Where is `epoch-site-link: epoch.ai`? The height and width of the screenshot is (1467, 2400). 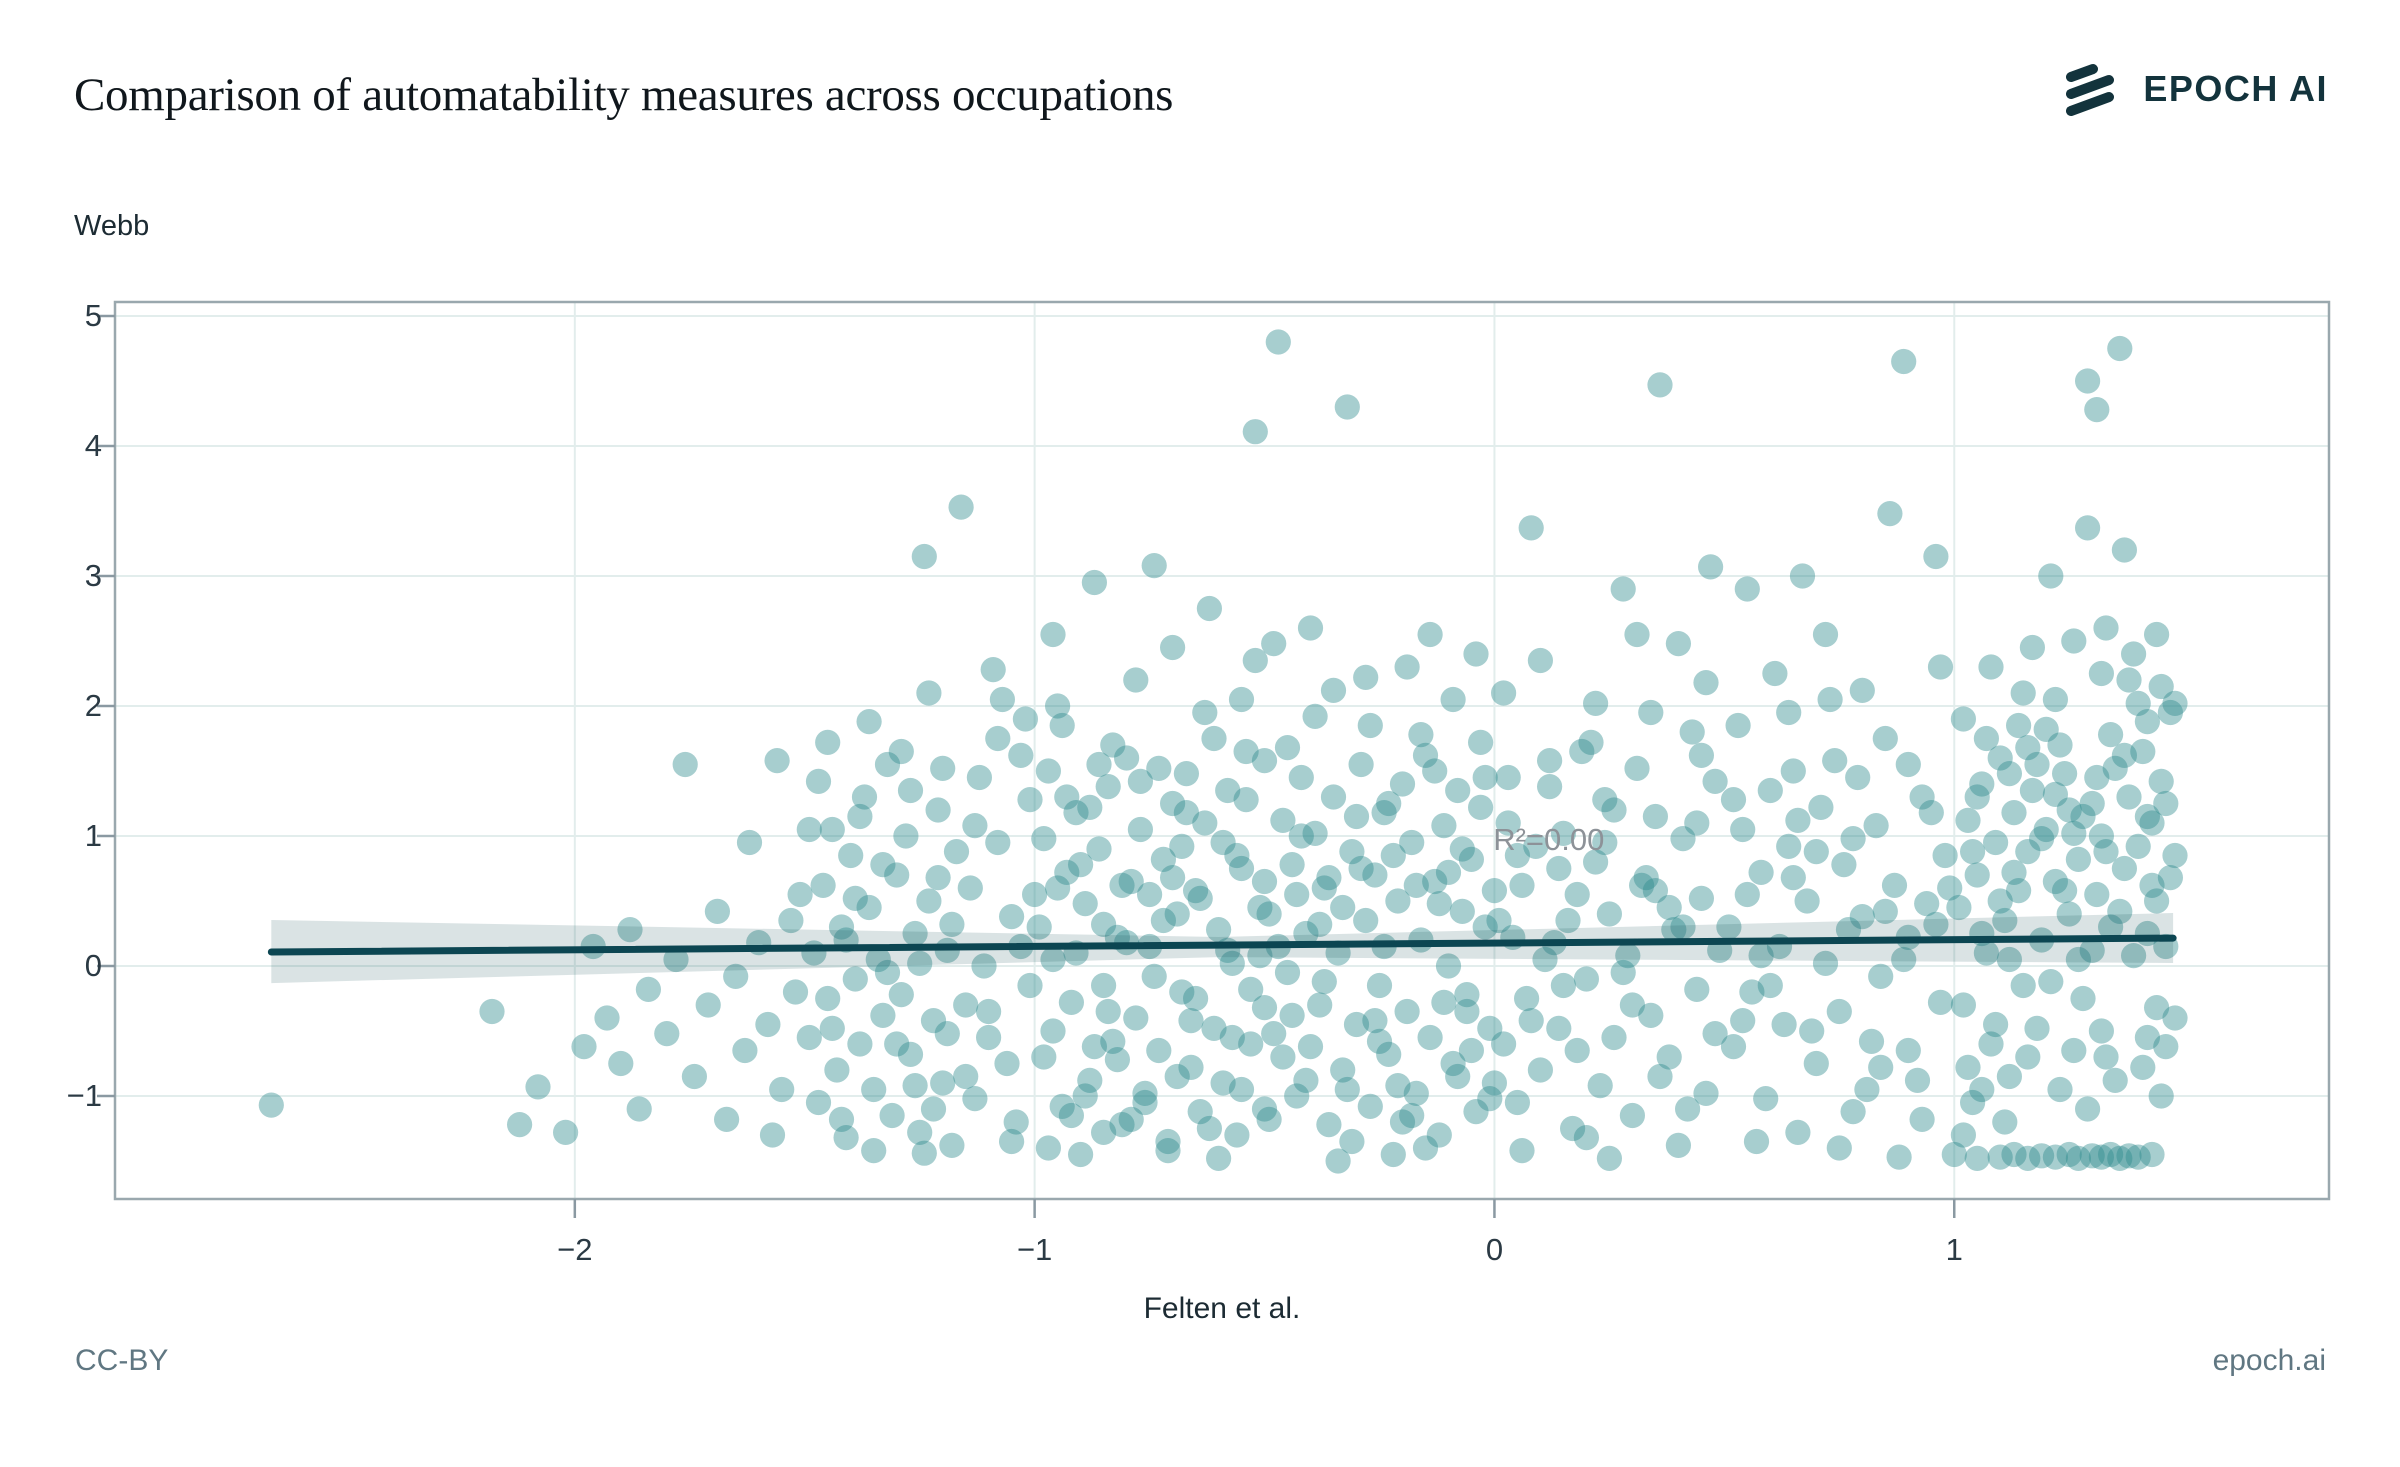
epoch-site-link: epoch.ai is located at coordinates (2269, 1360).